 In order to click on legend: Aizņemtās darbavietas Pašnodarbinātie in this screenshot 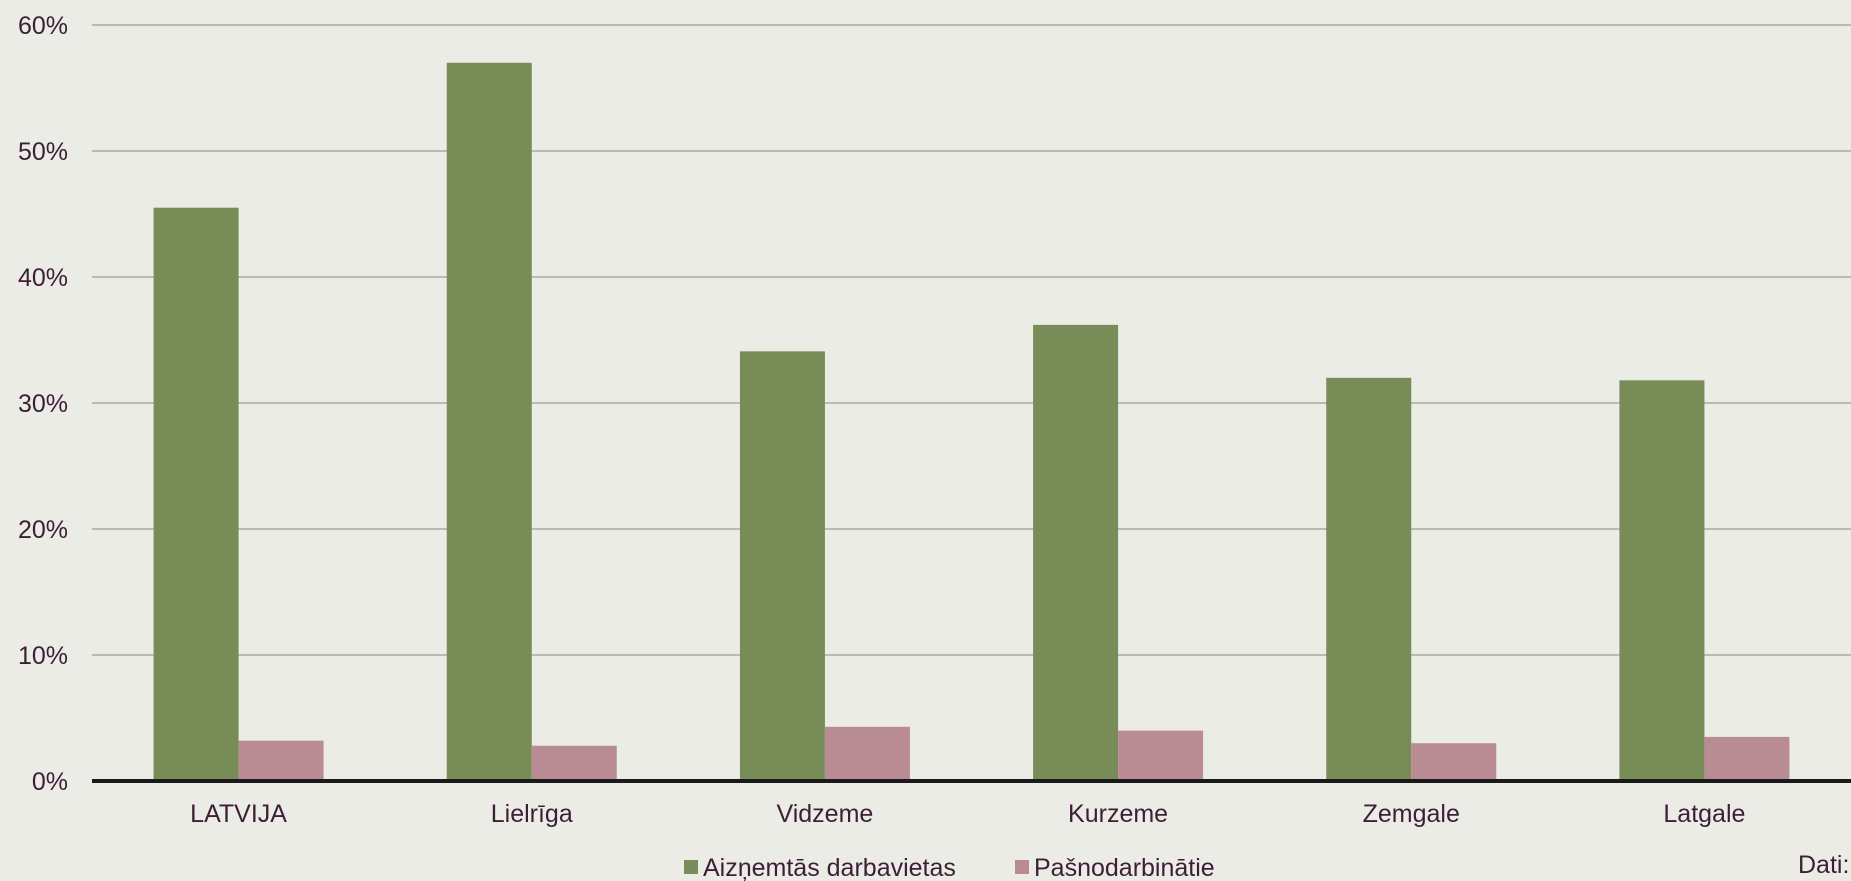, I will do `click(949, 867)`.